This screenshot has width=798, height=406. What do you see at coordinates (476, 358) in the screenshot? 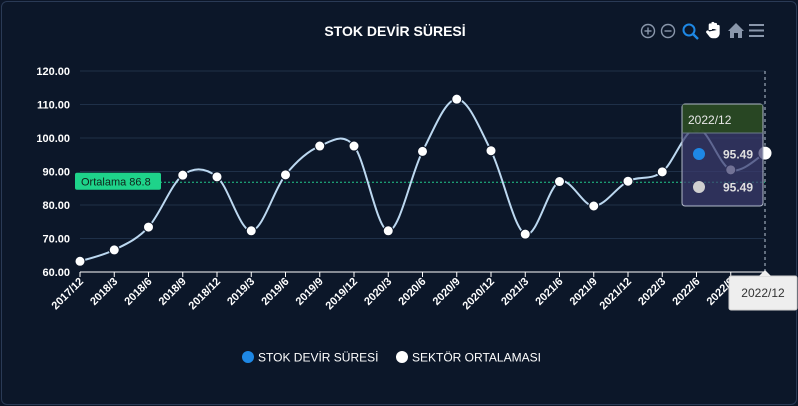
I see `legend-label: SEKTÖR ORTALAMASI` at bounding box center [476, 358].